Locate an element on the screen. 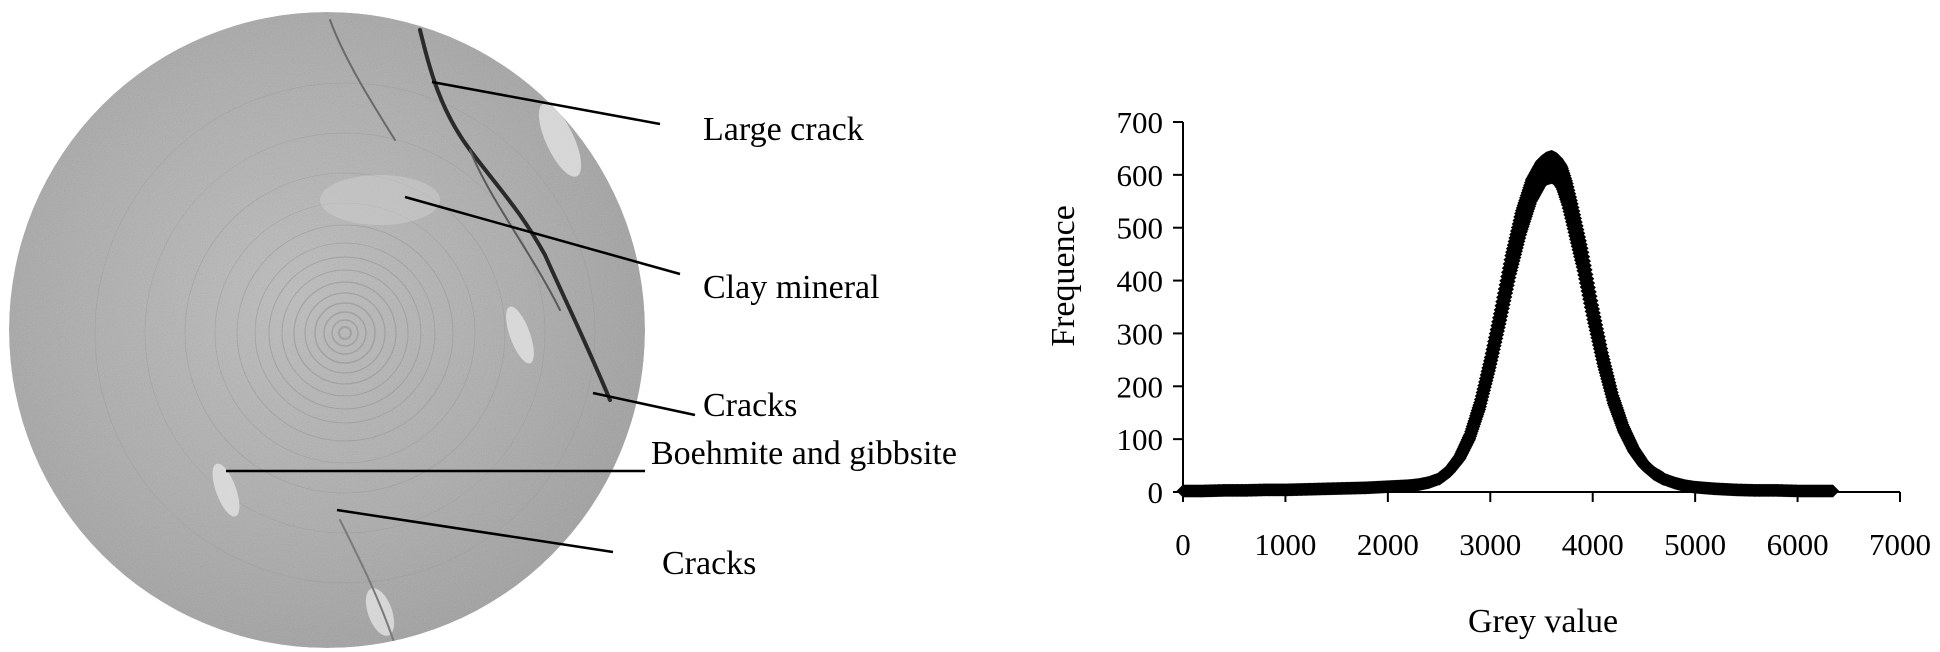 The image size is (1940, 652). x-axis-ticks: 0 1000 2000 3000 4000 5000 6000 7000 is located at coordinates (1553, 527).